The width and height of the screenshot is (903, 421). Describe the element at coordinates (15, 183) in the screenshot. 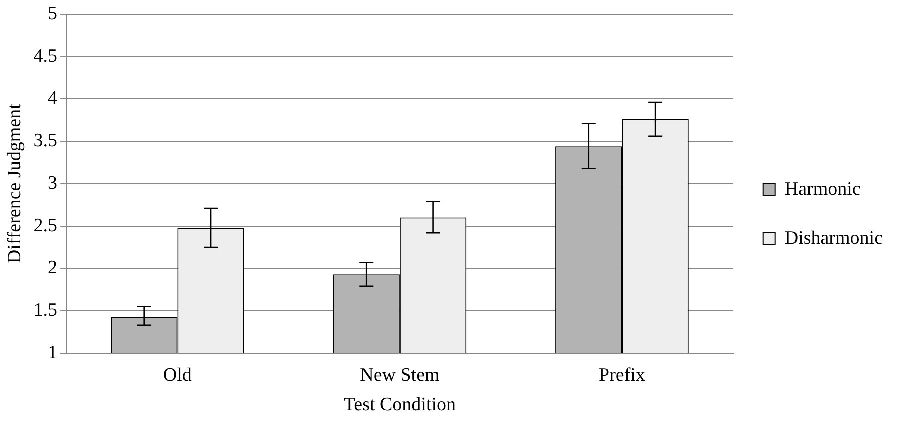

I see `y-axis-title: Difference Judgment` at that location.